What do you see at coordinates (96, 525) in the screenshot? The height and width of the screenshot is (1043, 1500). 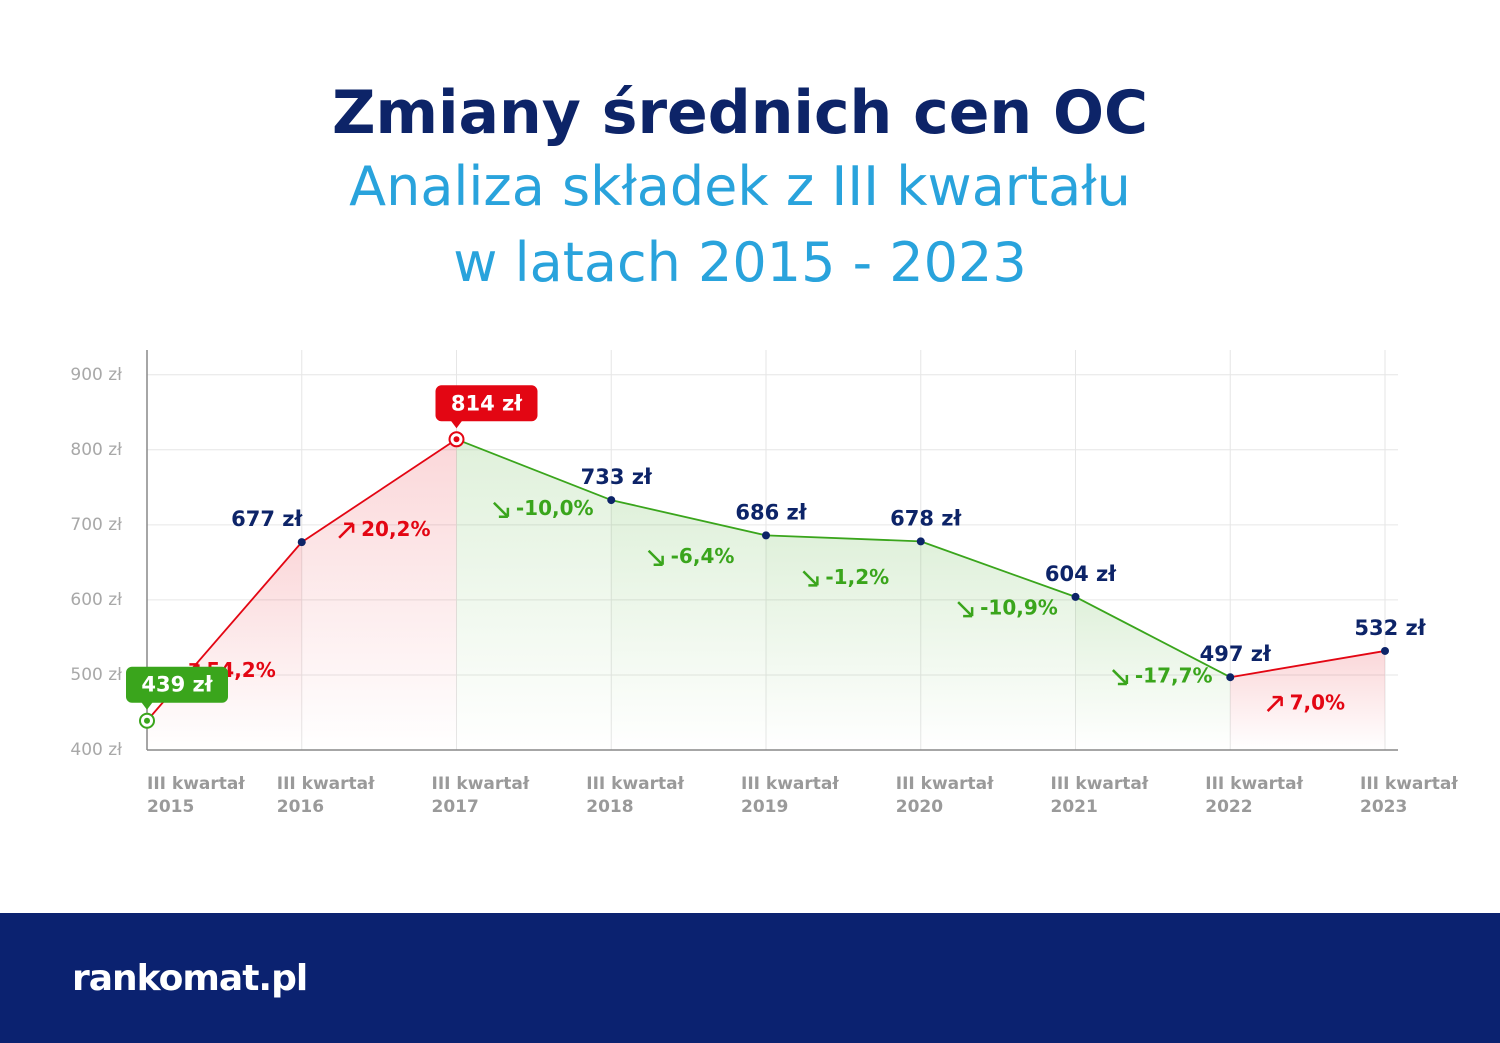 I see `y-tick-label: 700 zł` at bounding box center [96, 525].